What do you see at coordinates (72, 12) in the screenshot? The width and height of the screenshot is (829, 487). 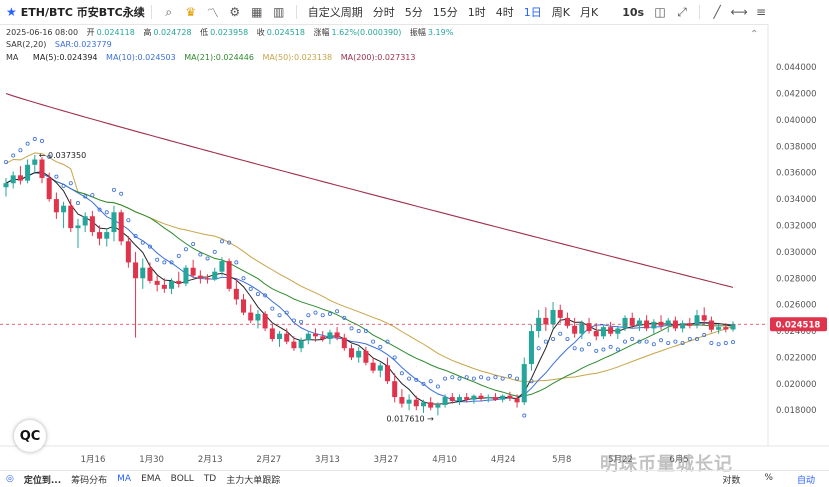 I see `symbol-selector: ★ ETH/BTC 币安BTC永续` at bounding box center [72, 12].